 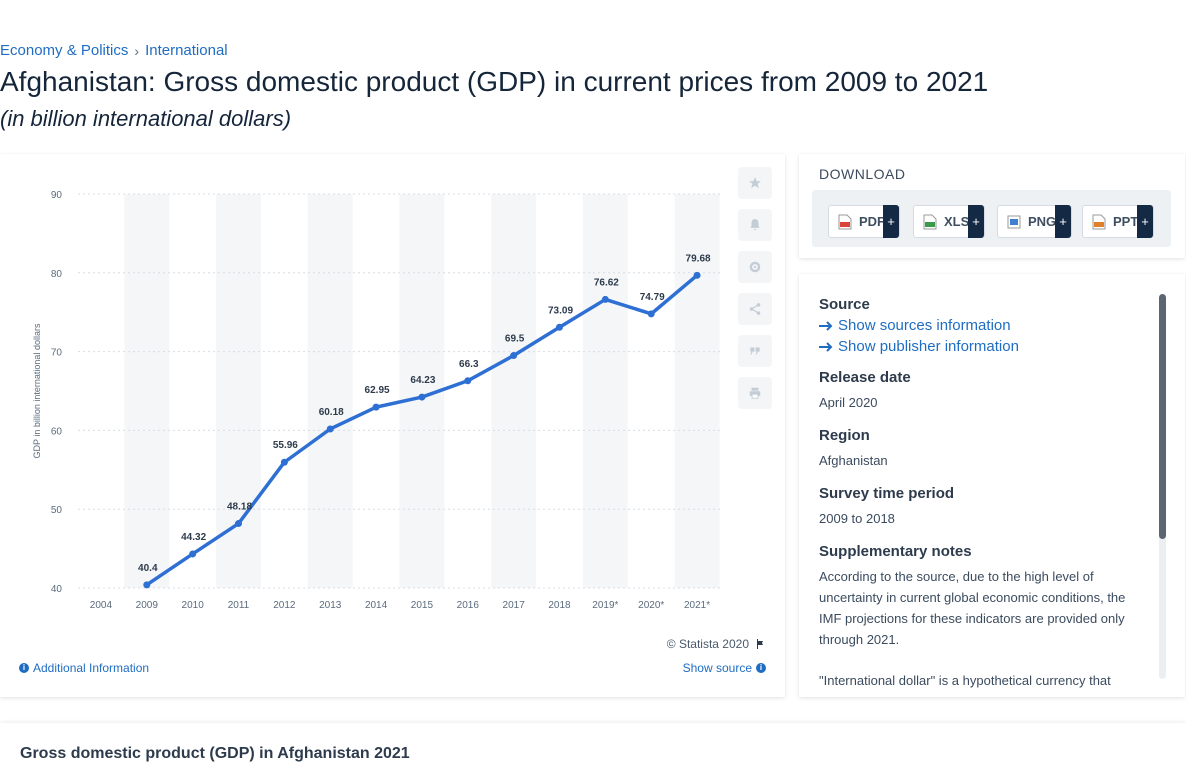 What do you see at coordinates (991, 218) in the screenshot?
I see `download-bar: PDF + XLS + PNG + PPT +` at bounding box center [991, 218].